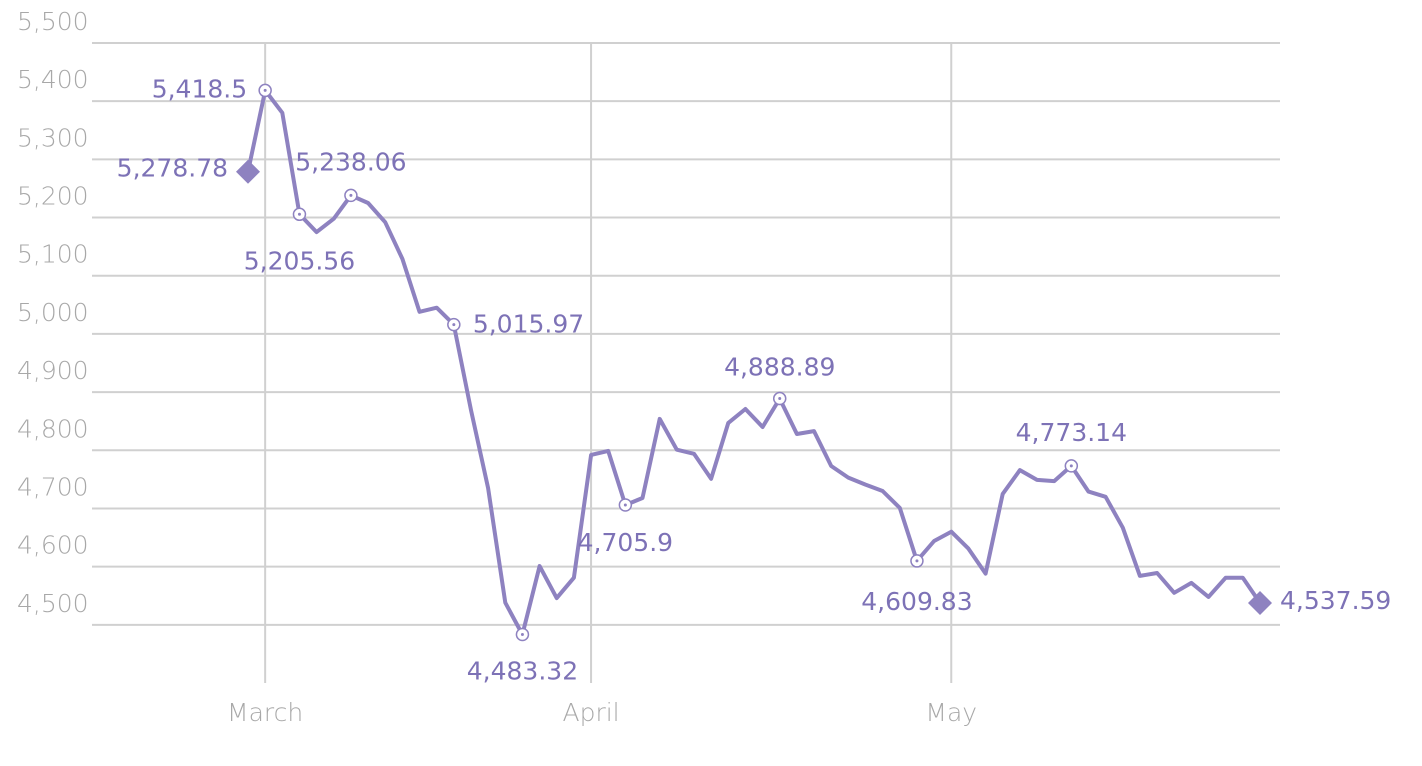 This screenshot has height=766, width=1422. What do you see at coordinates (53, 21) in the screenshot?
I see `y-tick-label: 5,500` at bounding box center [53, 21].